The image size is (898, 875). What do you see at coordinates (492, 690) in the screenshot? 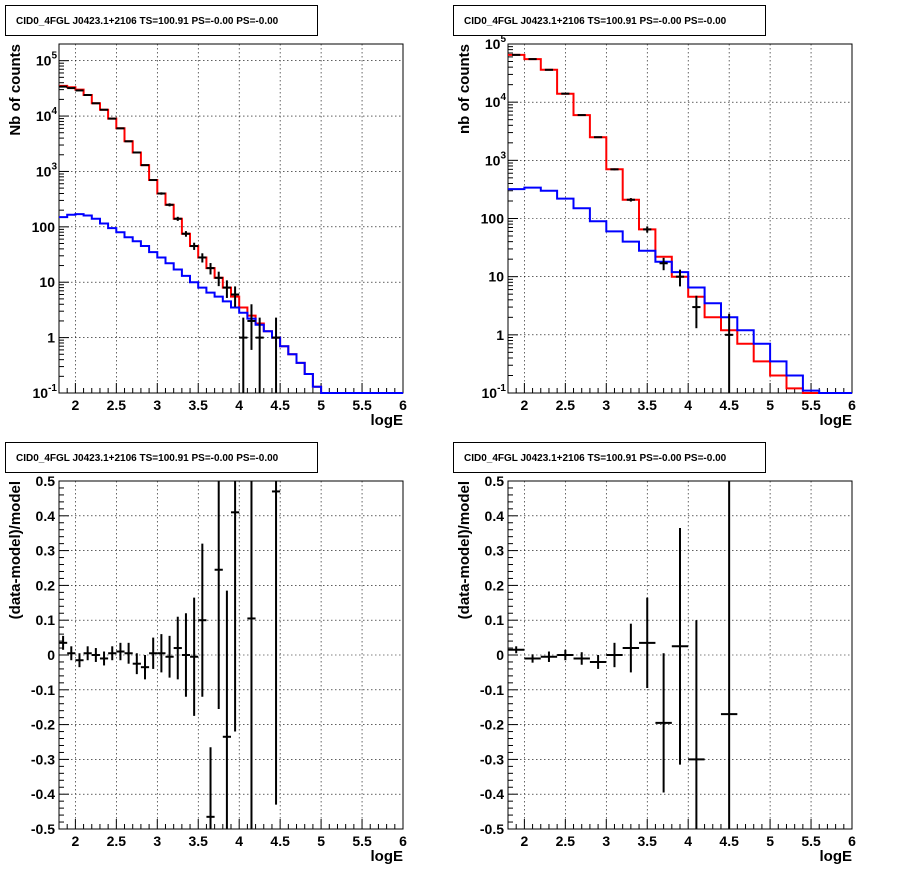
I see `y-tick-label: -0.1` at bounding box center [492, 690].